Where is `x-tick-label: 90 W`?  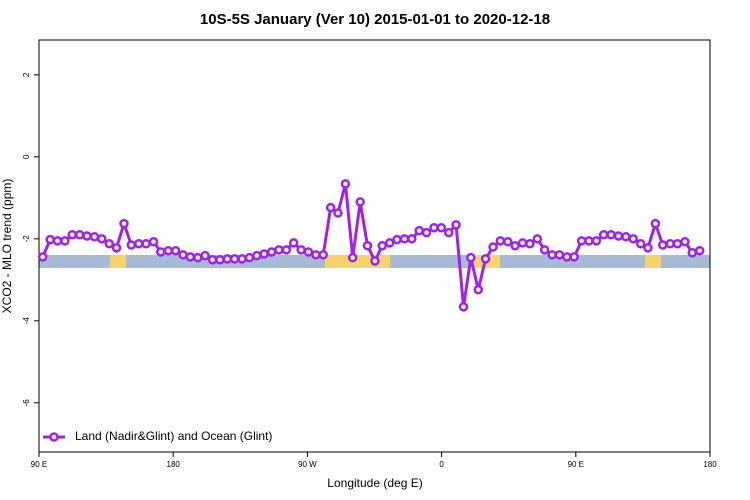 x-tick-label: 90 W is located at coordinates (307, 464).